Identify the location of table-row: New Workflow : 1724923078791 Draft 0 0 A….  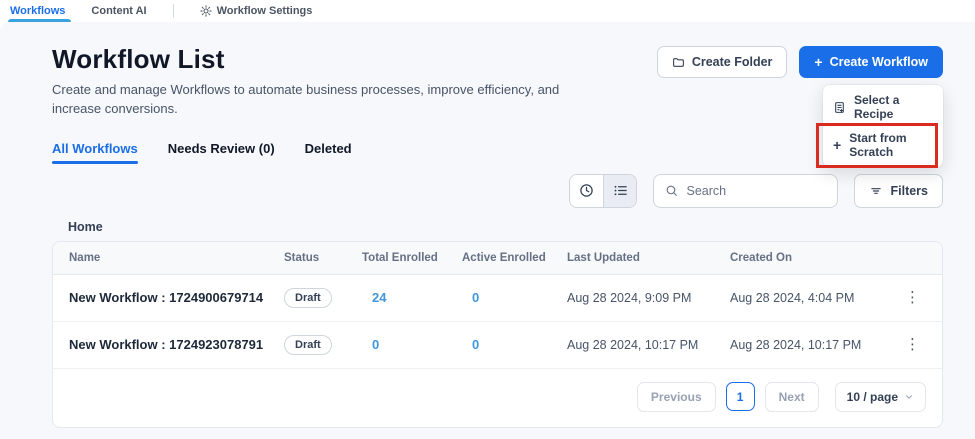
(497, 345).